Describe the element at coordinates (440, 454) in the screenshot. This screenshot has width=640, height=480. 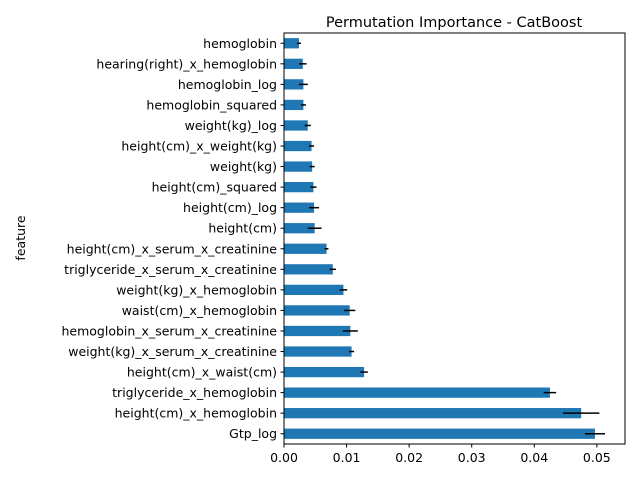
I see `x-ticks-group: 0.00 0.01 0.02 0.03 0.04 0.05` at that location.